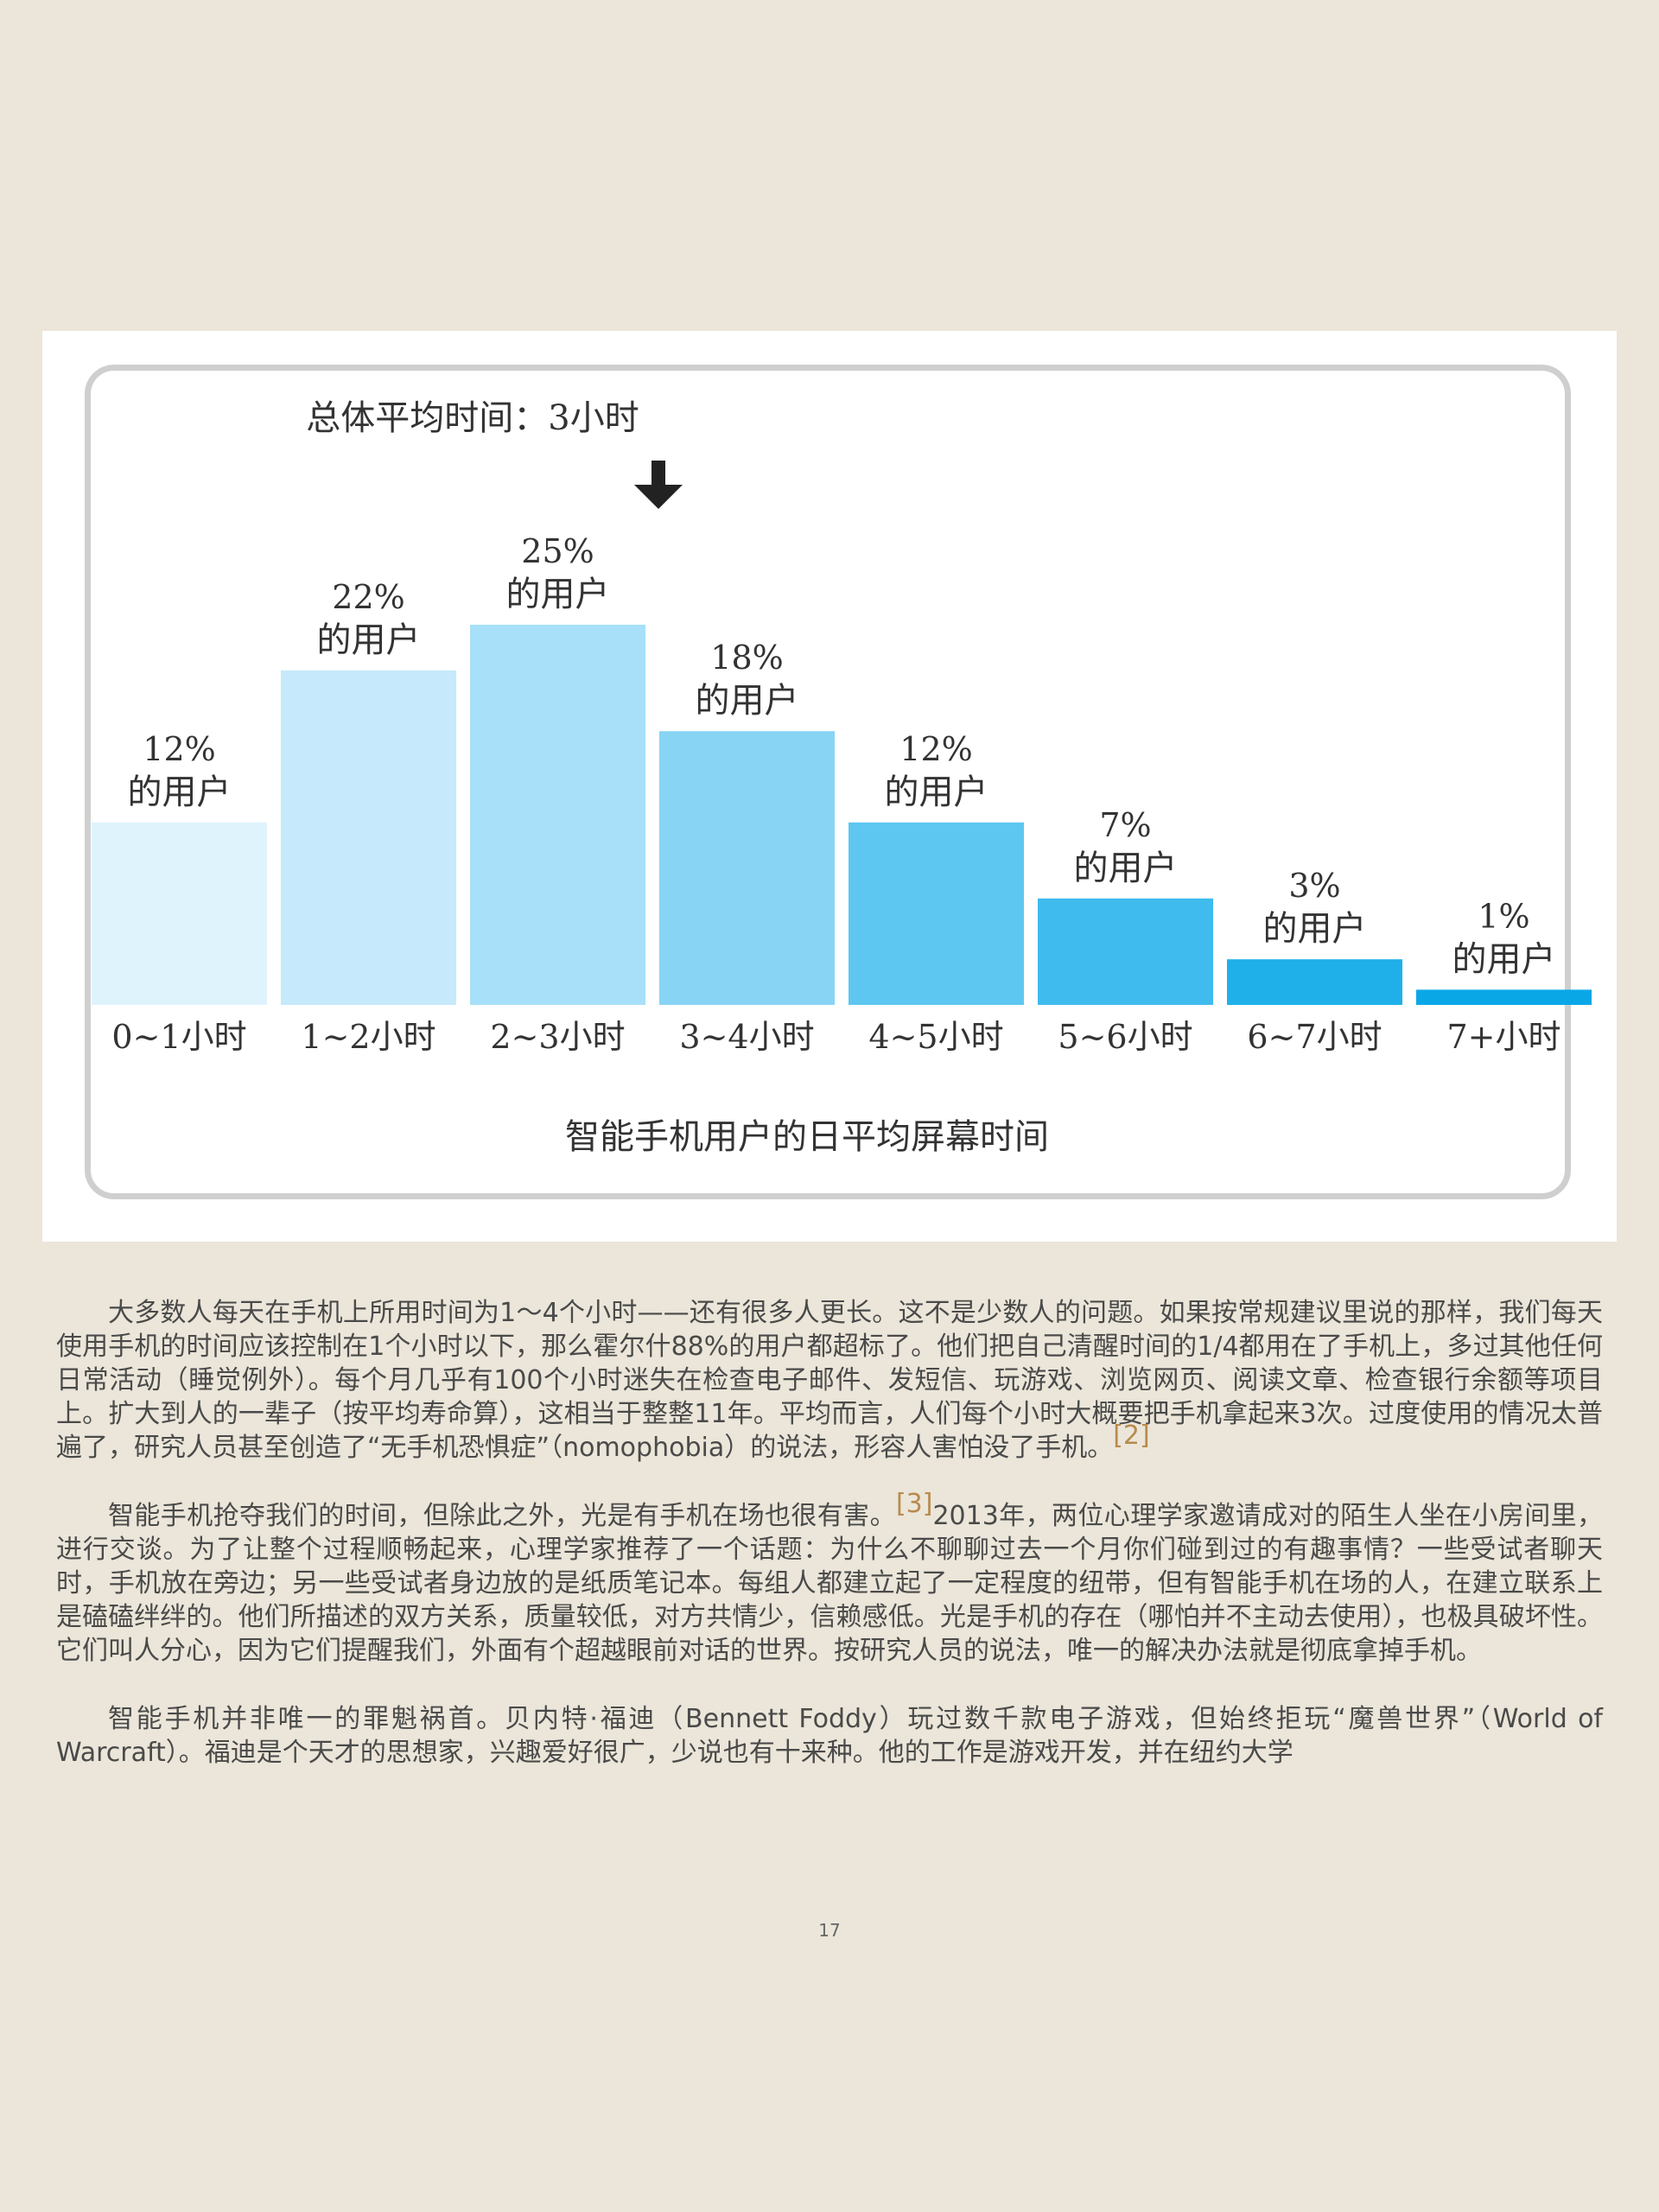 Image resolution: width=1659 pixels, height=2212 pixels. Describe the element at coordinates (747, 701) in the screenshot. I see `user-label-3: 的用户` at that location.